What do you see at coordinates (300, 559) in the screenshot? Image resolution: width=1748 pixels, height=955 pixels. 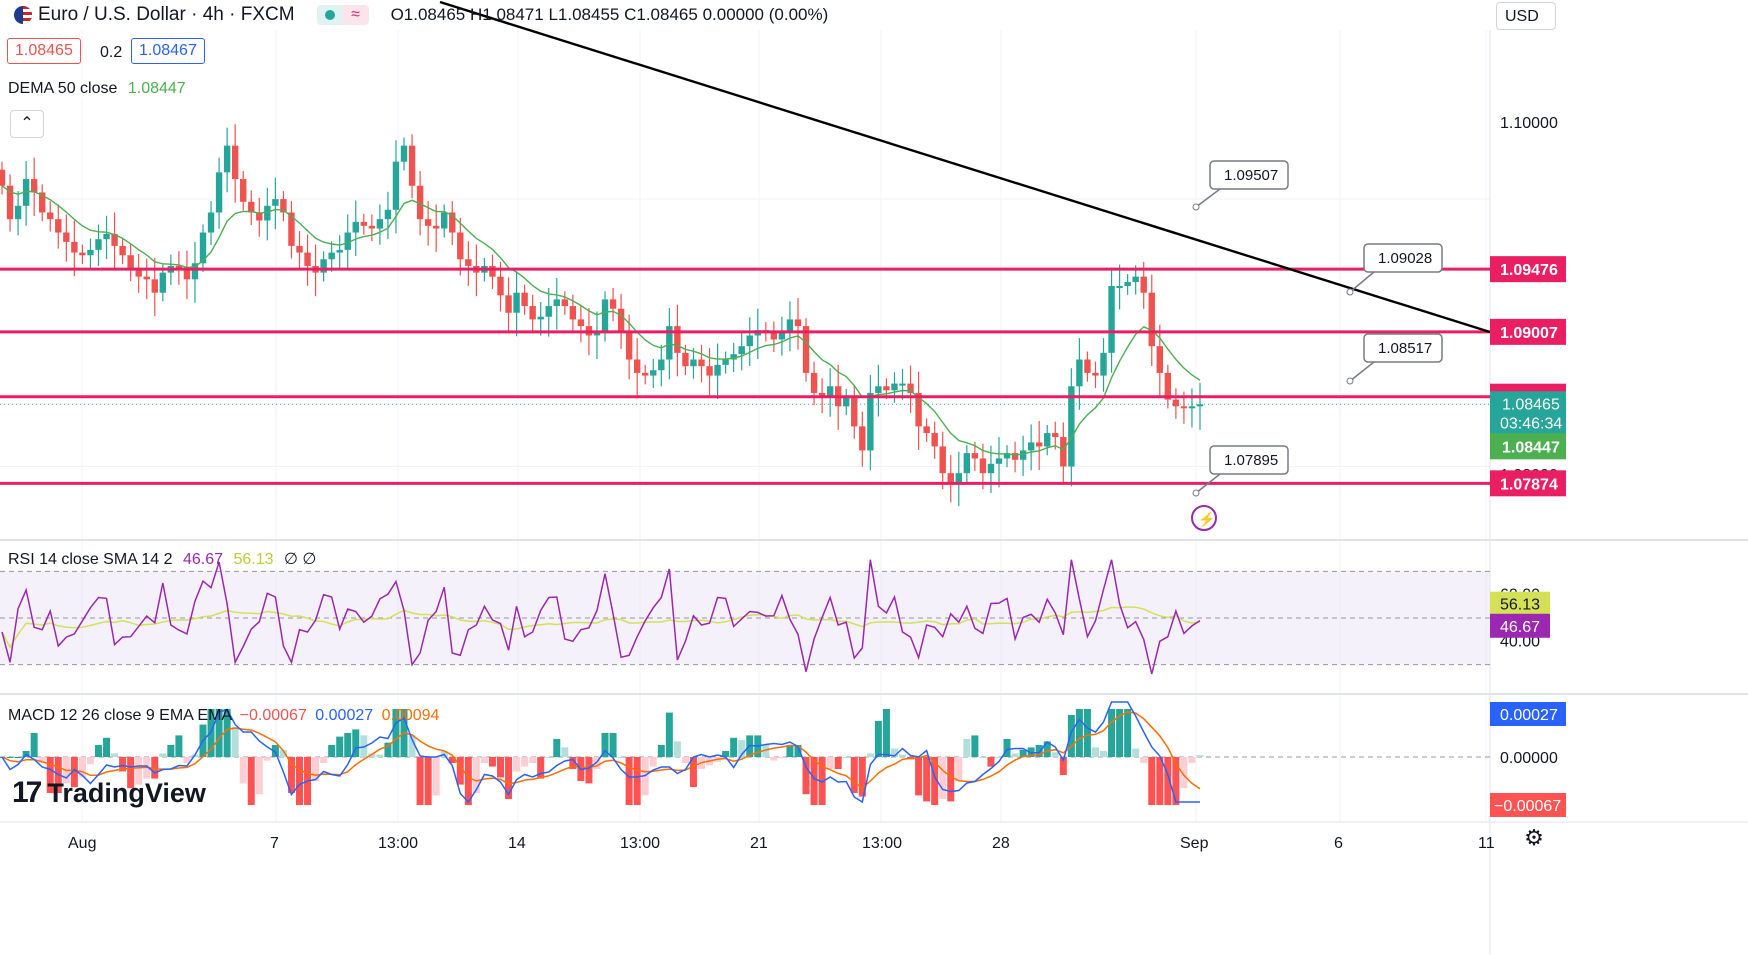 I see `rsi-extra: ∅ ∅` at bounding box center [300, 559].